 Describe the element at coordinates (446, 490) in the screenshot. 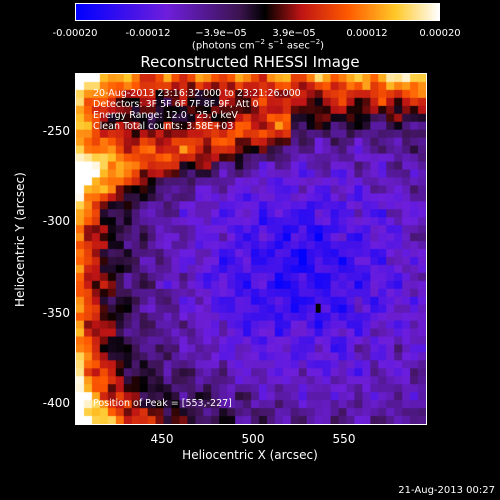

I see `generation-timestamp: 21-Aug-2013 00:27` at that location.